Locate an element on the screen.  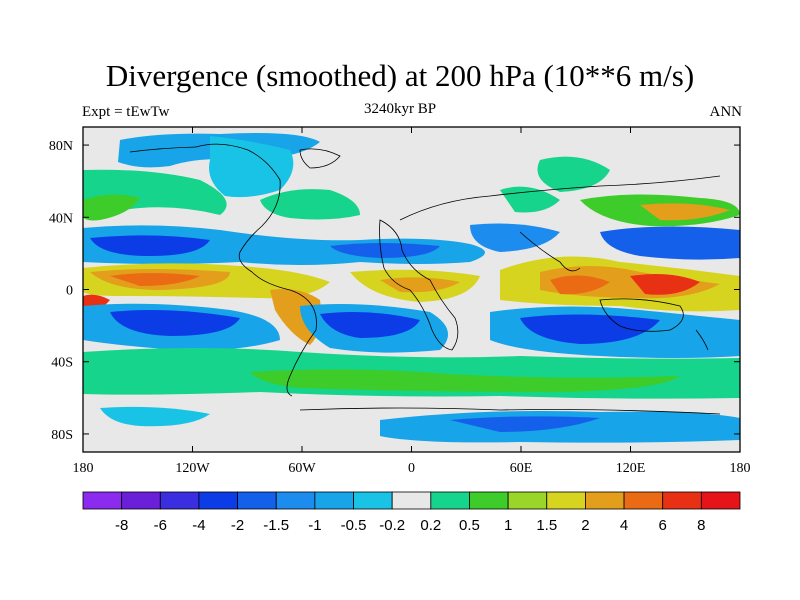
colorbar-label-6: -0.5 is located at coordinates (354, 525).